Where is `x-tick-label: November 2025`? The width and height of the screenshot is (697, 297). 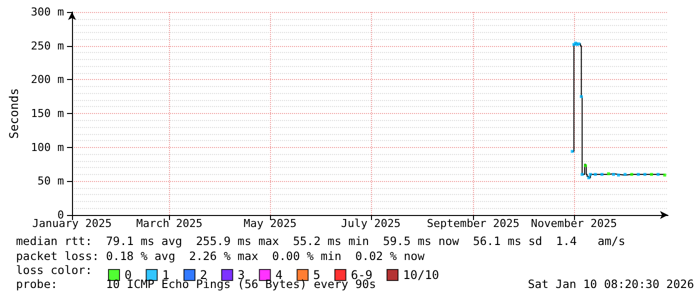 x-tick-label: November 2025 is located at coordinates (573, 223).